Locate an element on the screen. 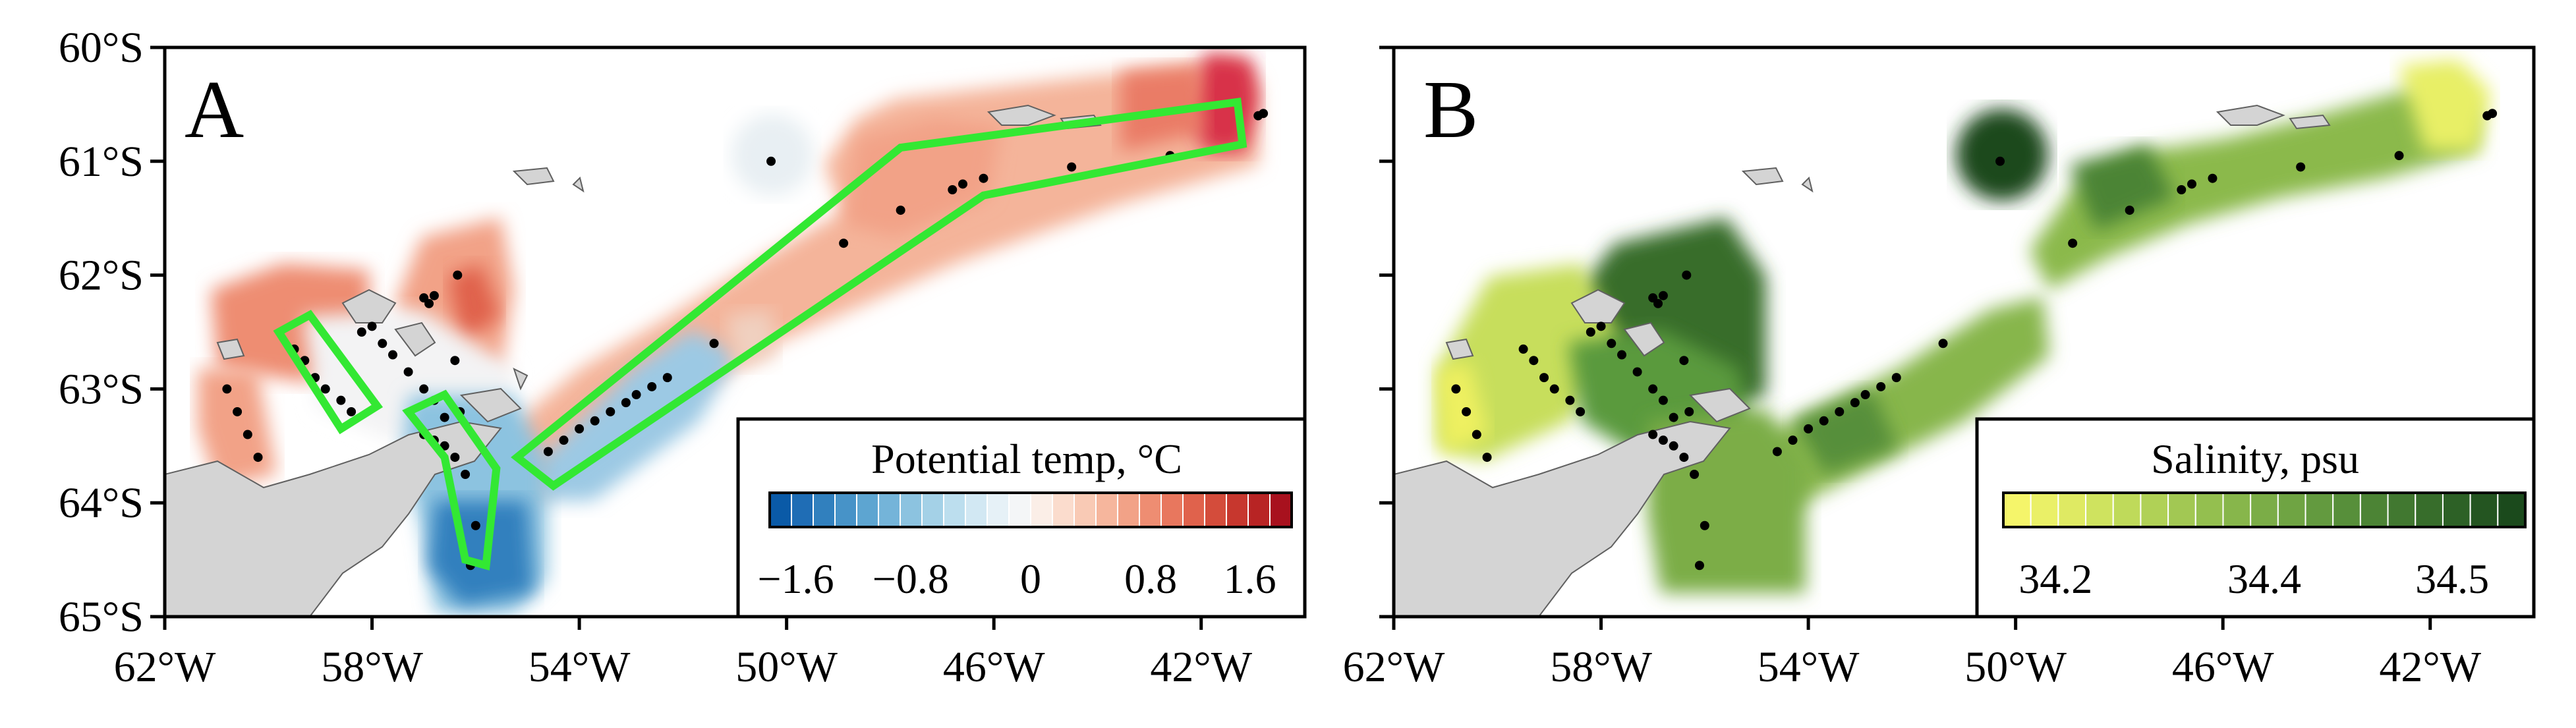  legend-b: Salinity, psu 34.2 34.4 34.5 is located at coordinates (2255, 518).